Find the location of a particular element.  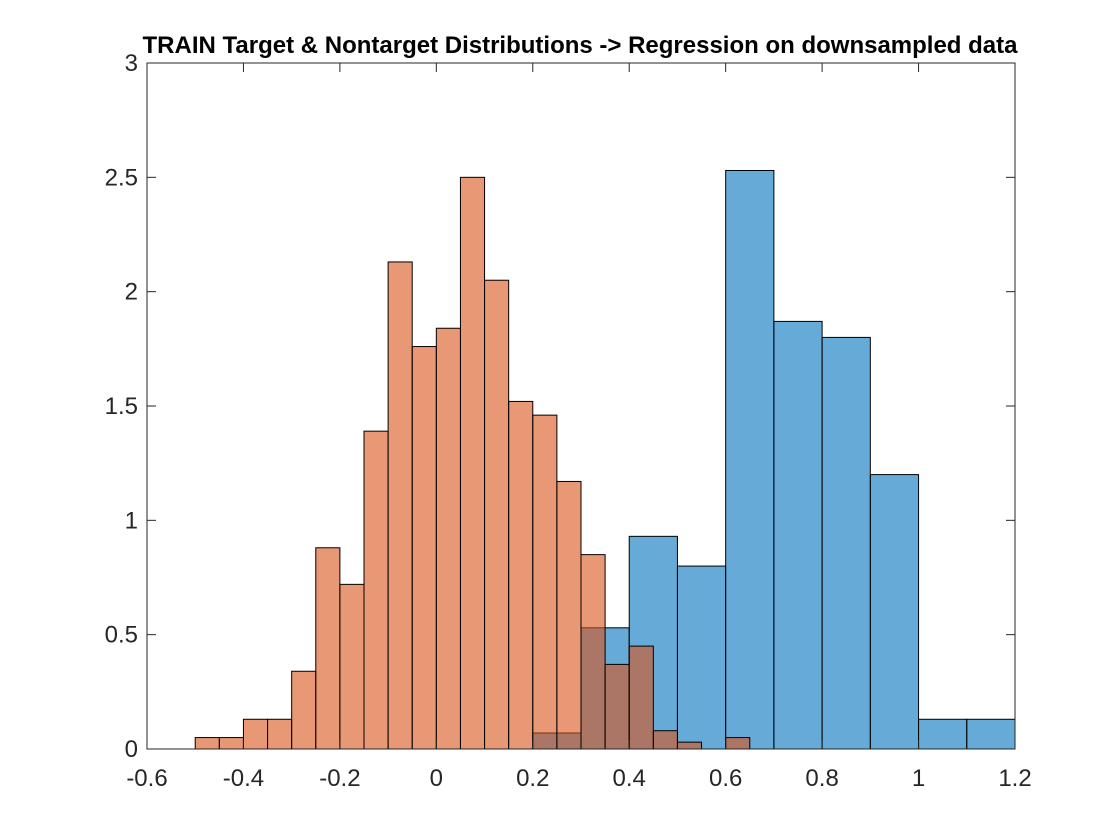

y-tick-label: 0.5 is located at coordinates (121, 635).